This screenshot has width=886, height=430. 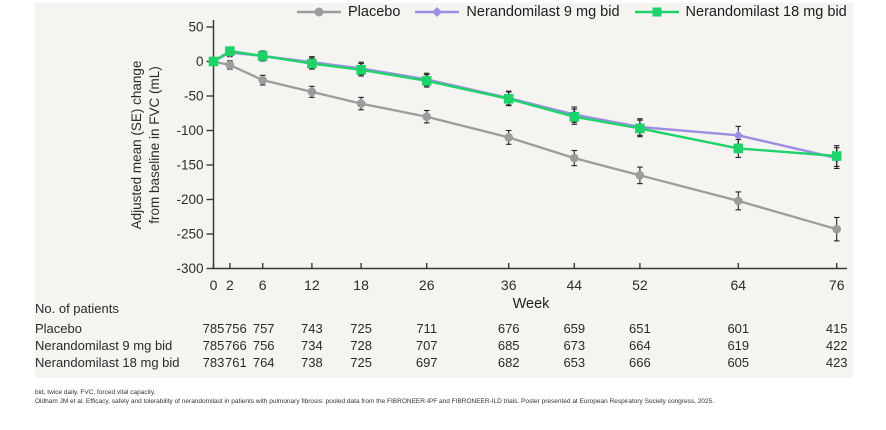 What do you see at coordinates (837, 285) in the screenshot?
I see `x-tick-label: 76` at bounding box center [837, 285].